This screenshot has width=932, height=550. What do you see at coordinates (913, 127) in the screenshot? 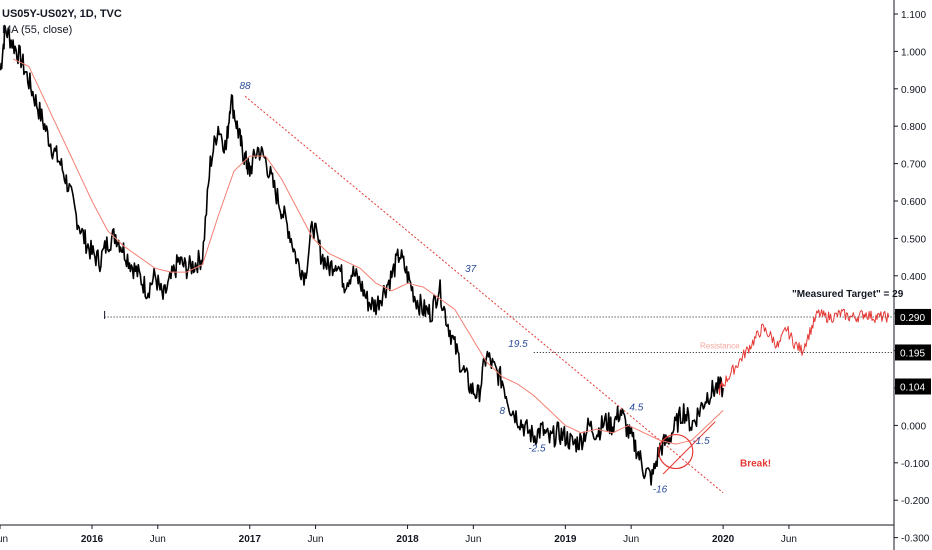
I see `y-tick-label: 0.800` at bounding box center [913, 127].